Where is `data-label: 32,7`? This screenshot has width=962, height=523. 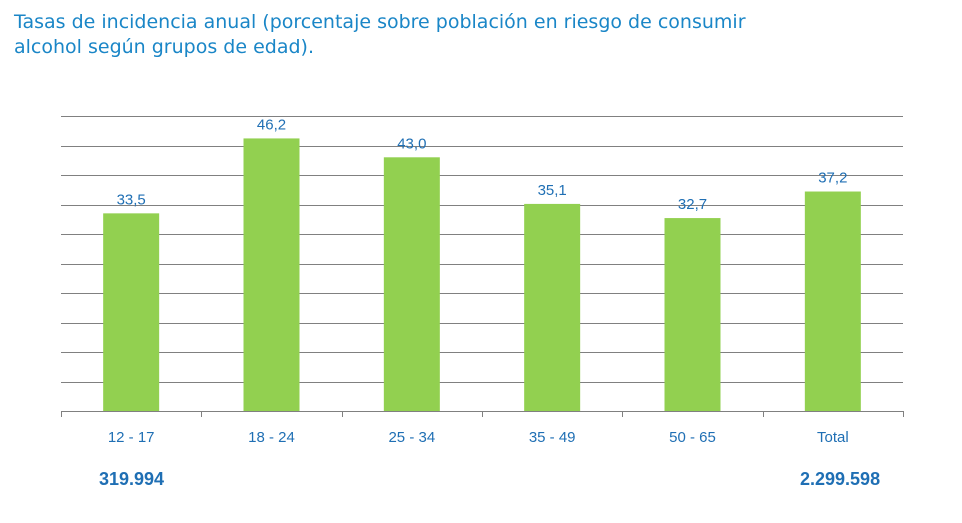 data-label: 32,7 is located at coordinates (692, 204).